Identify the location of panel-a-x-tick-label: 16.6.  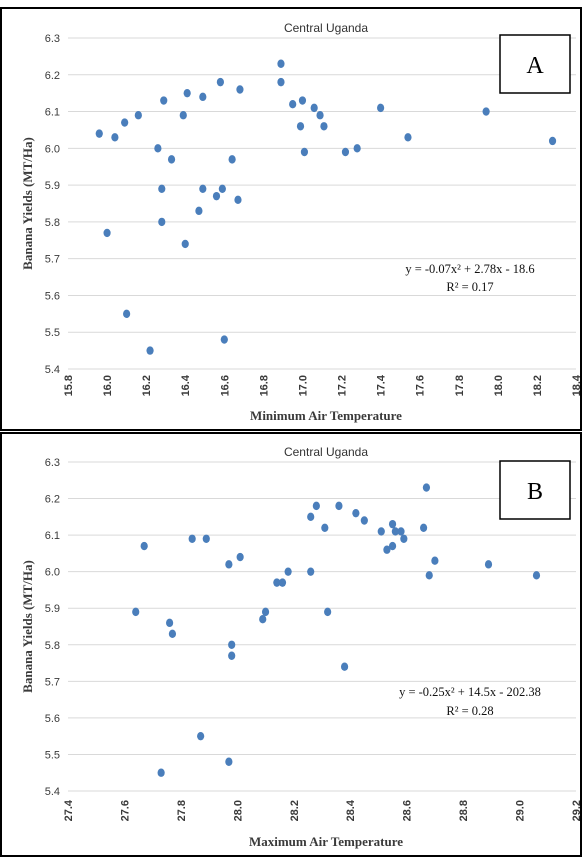
(225, 385).